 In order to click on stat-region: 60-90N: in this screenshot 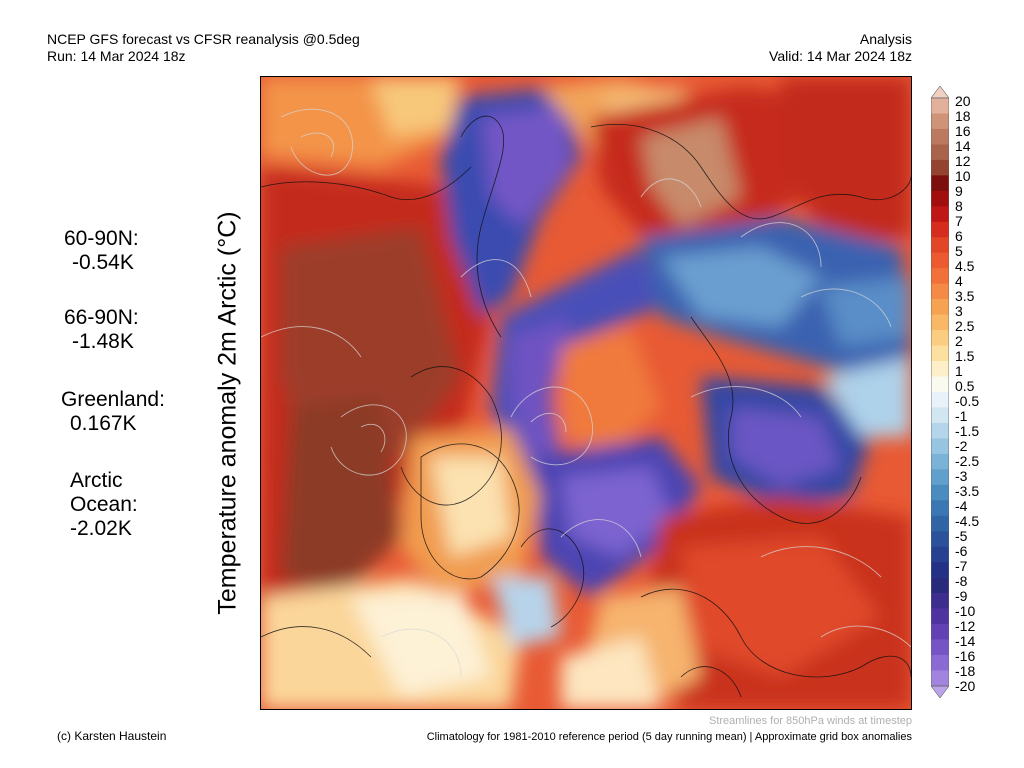, I will do `click(101, 238)`.